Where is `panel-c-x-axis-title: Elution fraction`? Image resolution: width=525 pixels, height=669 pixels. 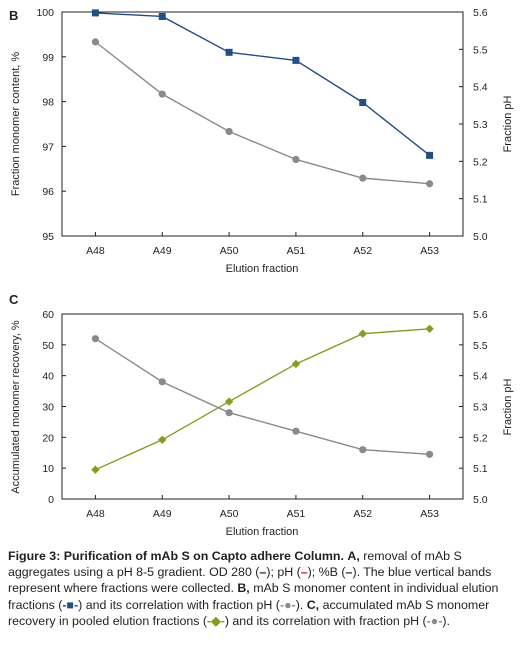 panel-c-x-axis-title: Elution fraction is located at coordinates (262, 532).